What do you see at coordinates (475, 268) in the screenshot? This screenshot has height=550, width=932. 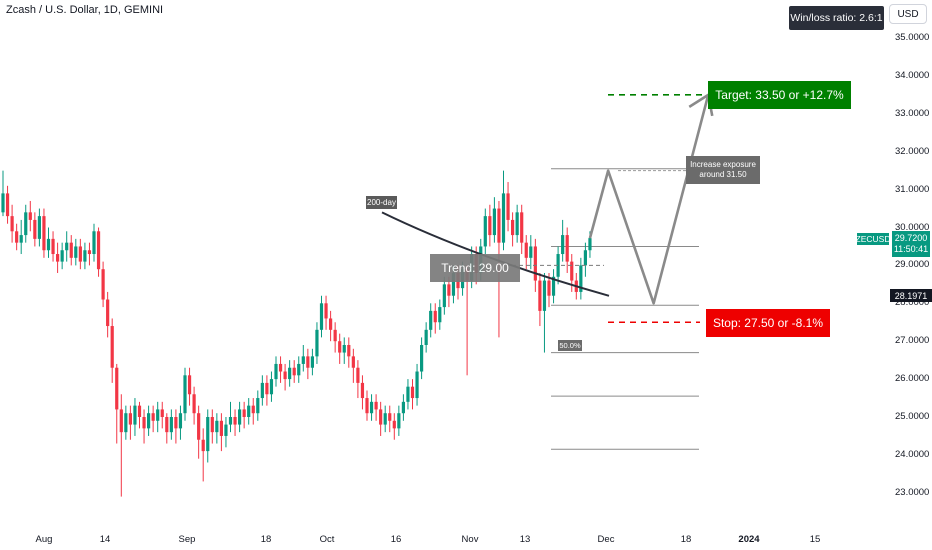 I see `trend-label: Trend: 29.00` at bounding box center [475, 268].